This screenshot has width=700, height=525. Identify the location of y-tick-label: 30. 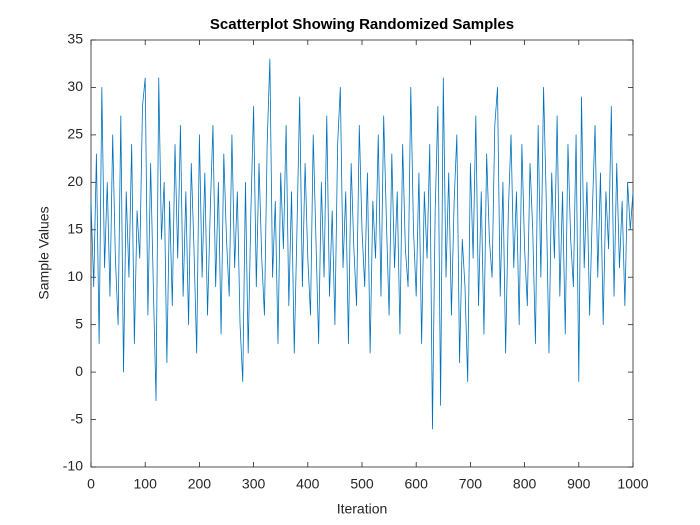
(75, 86).